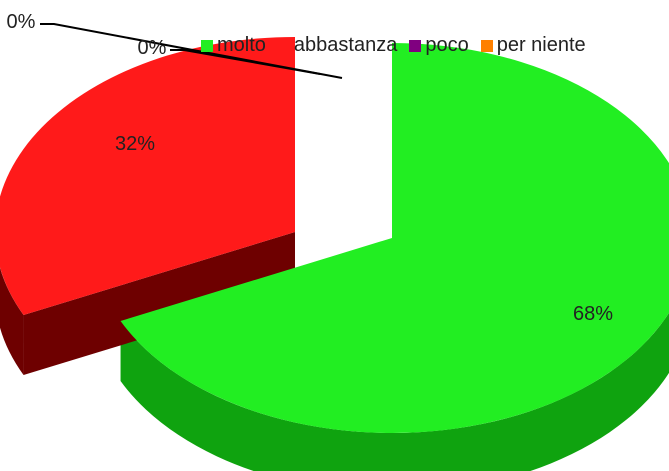 This screenshot has width=669, height=471. Describe the element at coordinates (486, 45) in the screenshot. I see `legend-swatch-per-niente` at that location.